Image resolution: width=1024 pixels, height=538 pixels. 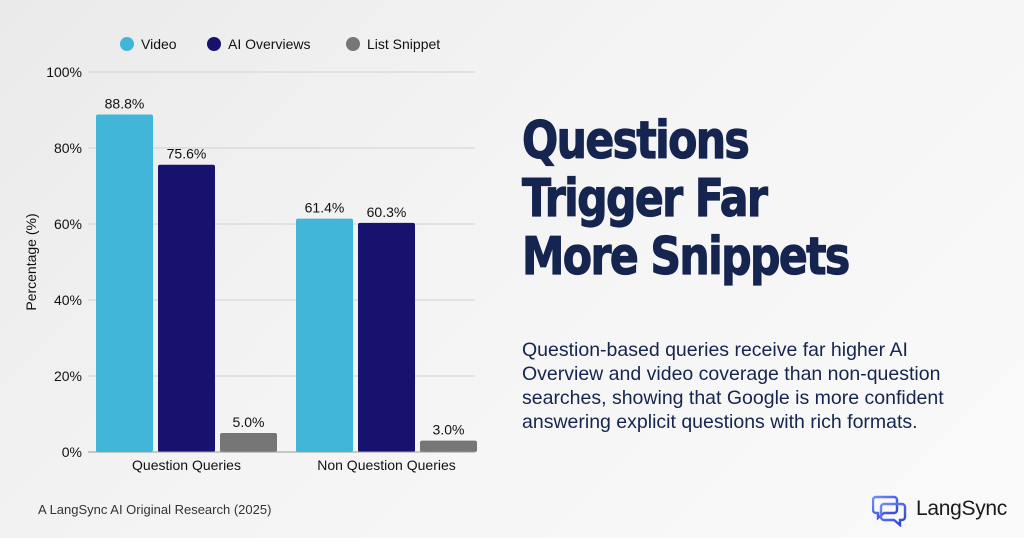 What do you see at coordinates (31, 261) in the screenshot?
I see `y-axis-label: Percentage (%)` at bounding box center [31, 261].